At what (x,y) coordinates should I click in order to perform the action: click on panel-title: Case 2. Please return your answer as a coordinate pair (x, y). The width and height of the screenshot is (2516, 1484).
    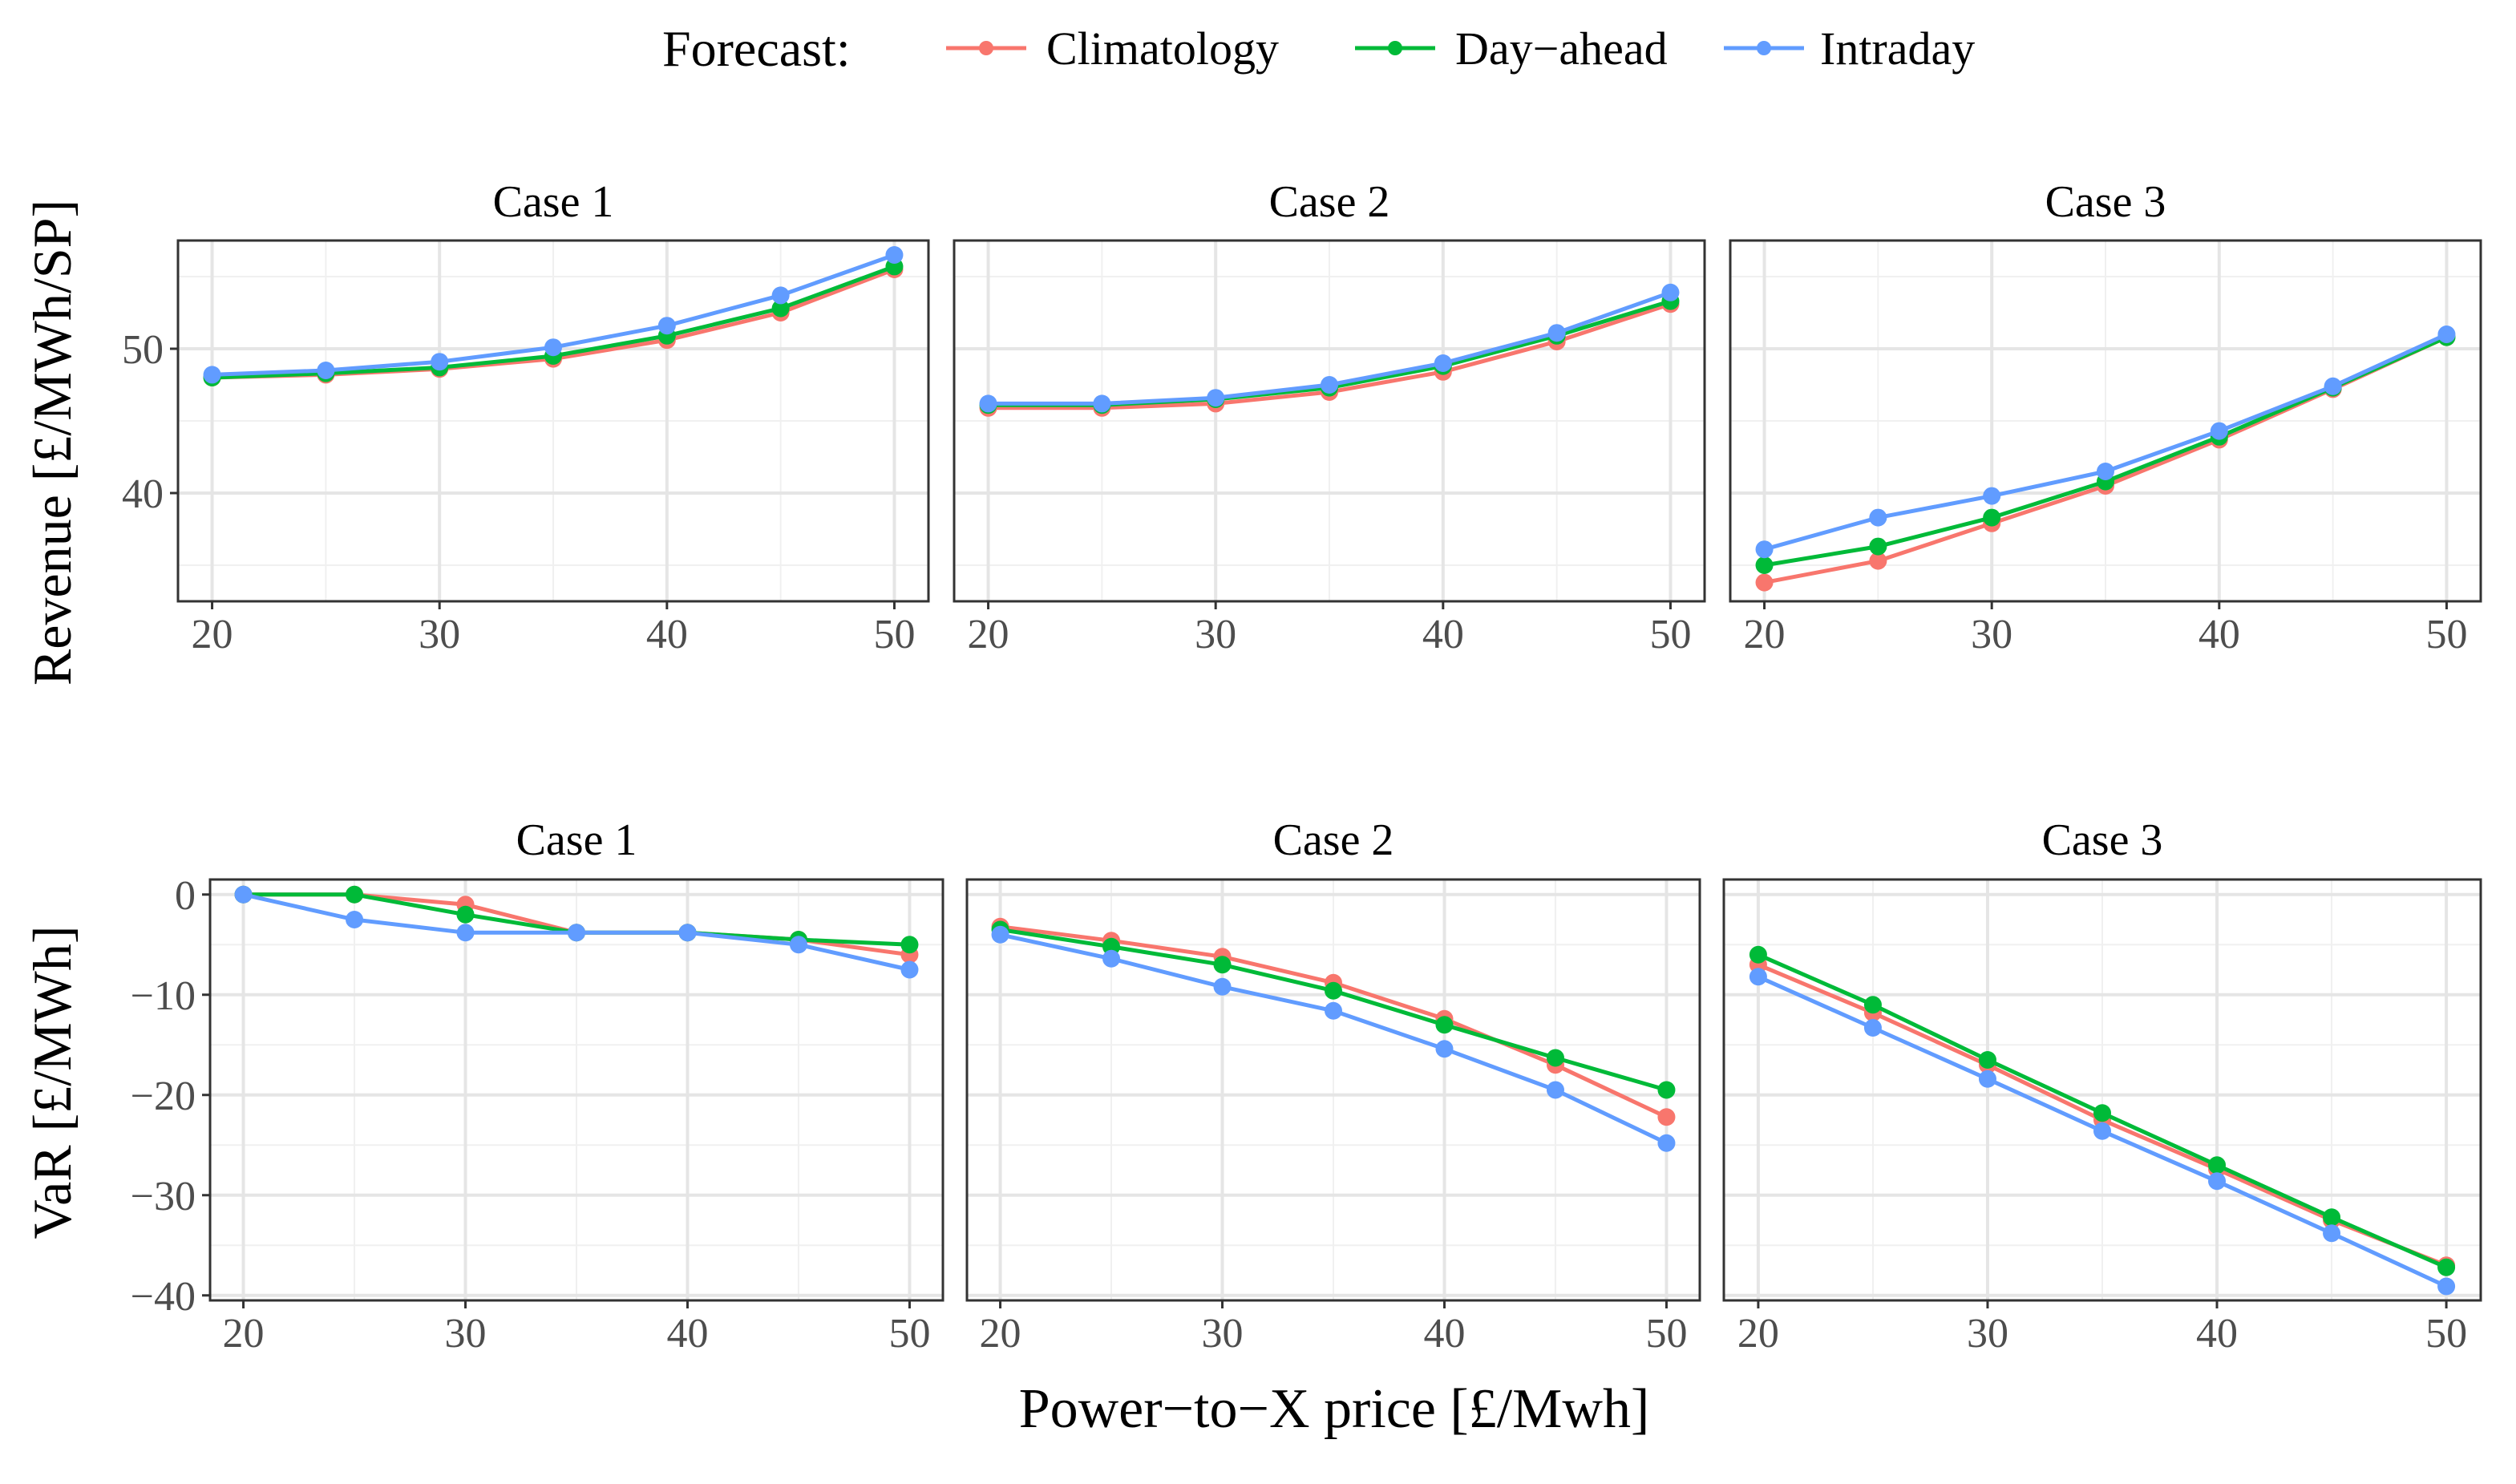
    Looking at the image, I should click on (1333, 840).